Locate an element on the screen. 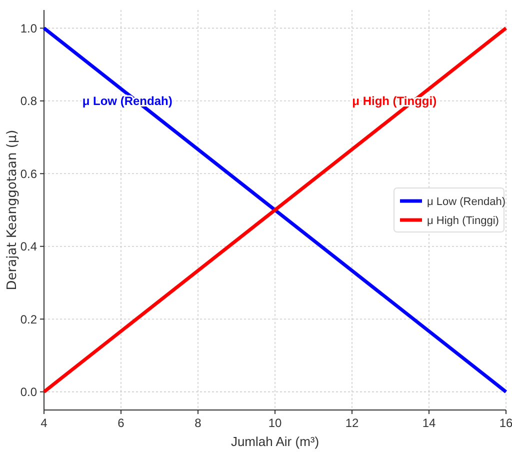 The height and width of the screenshot is (454, 512). y-tick-label: 0.0 is located at coordinates (29, 392).